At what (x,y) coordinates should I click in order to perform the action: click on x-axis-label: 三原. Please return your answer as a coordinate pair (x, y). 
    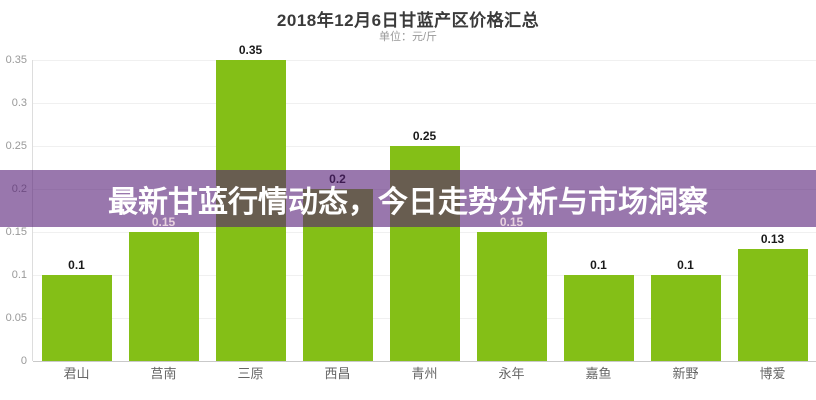
    Looking at the image, I should click on (250, 373).